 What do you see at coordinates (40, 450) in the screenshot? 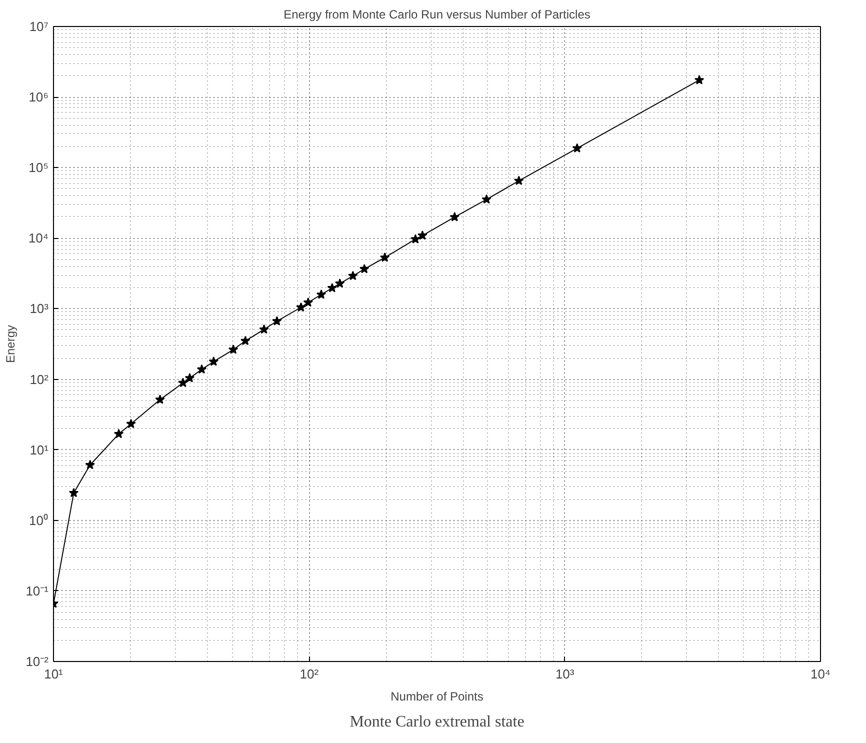
I see `y-tick-label: 10¹` at bounding box center [40, 450].